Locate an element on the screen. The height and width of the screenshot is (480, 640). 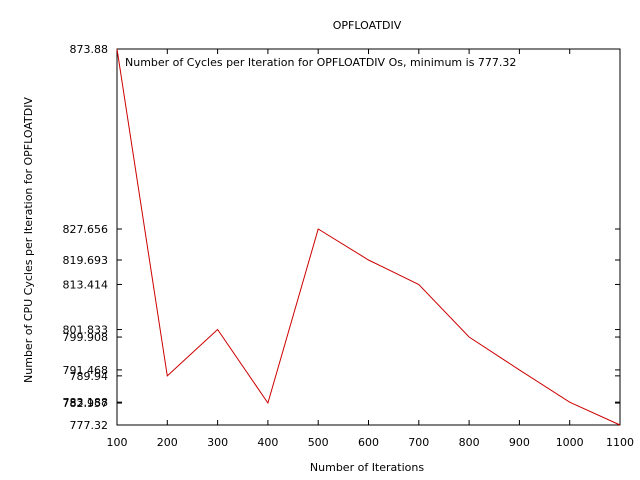
y-tick-label: 789.94 is located at coordinates (89, 376).